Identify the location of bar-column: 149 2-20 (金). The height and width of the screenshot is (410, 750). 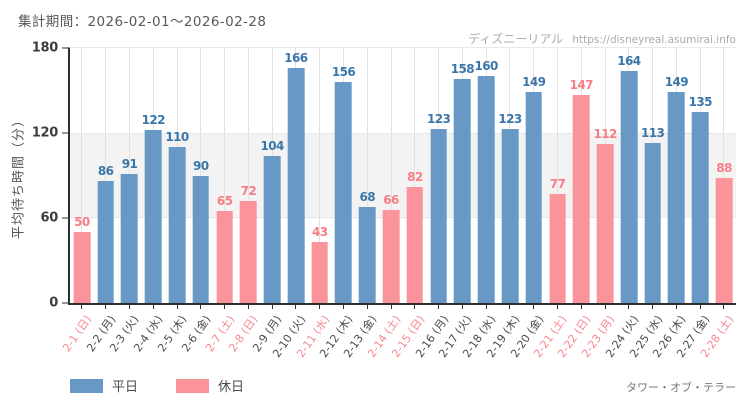
(527, 204).